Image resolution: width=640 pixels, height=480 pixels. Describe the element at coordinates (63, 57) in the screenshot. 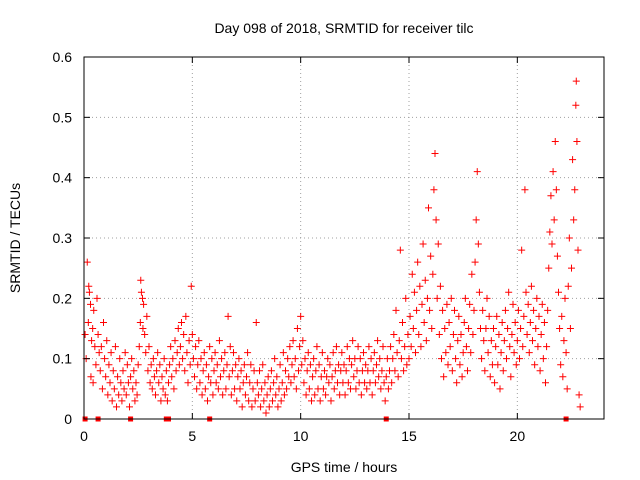

I see `y-tick-label: 0.6` at that location.